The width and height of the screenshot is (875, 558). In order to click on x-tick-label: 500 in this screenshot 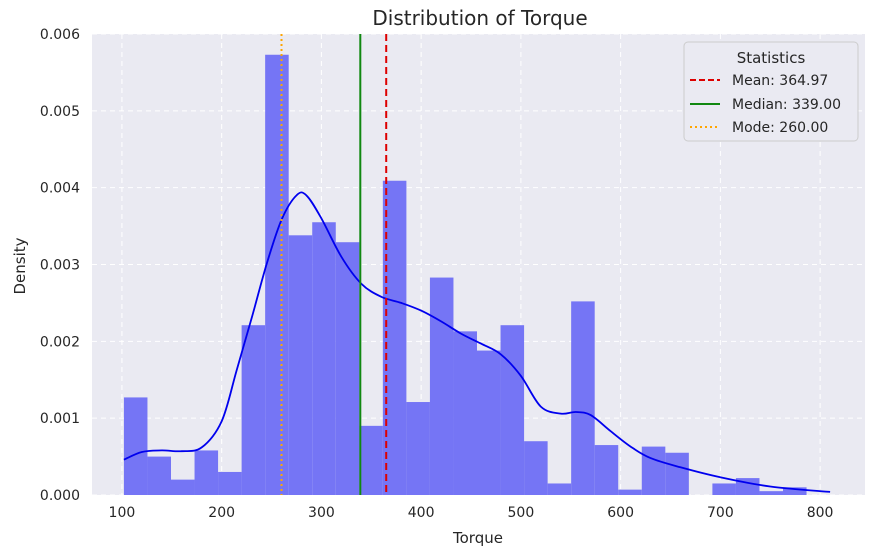, I will do `click(521, 513)`.